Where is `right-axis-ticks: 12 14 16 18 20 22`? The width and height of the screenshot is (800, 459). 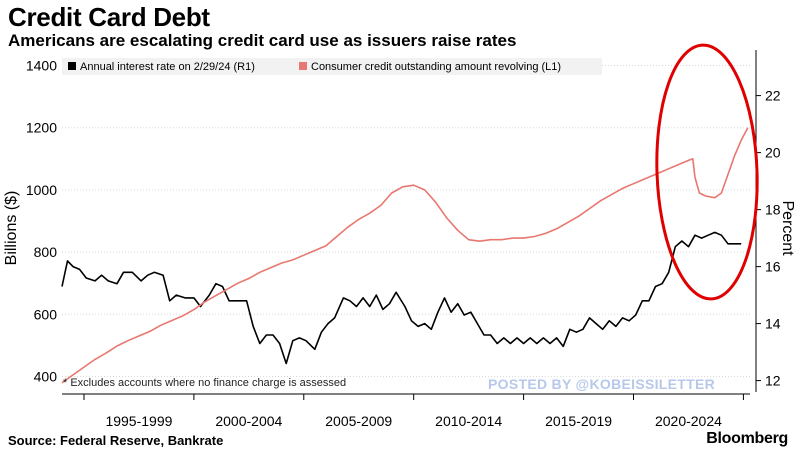 right-axis-ticks: 12 14 16 18 20 22 is located at coordinates (768, 221).